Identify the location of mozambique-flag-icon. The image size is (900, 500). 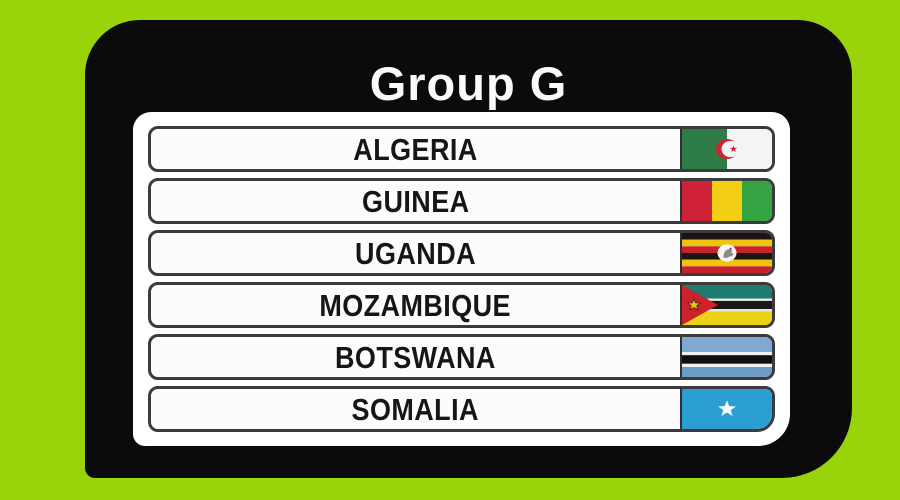
(726, 305).